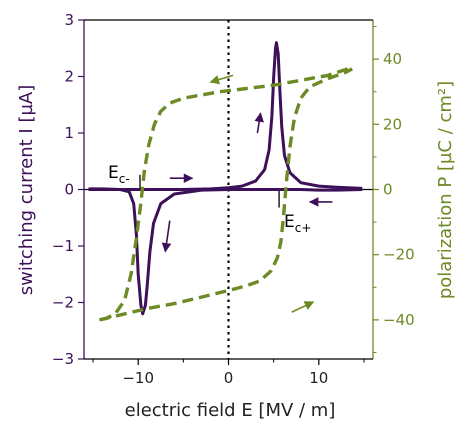 The height and width of the screenshot is (434, 474). Describe the element at coordinates (26, 190) in the screenshot. I see `left-y-axis-label: switching current I [µA]` at that location.